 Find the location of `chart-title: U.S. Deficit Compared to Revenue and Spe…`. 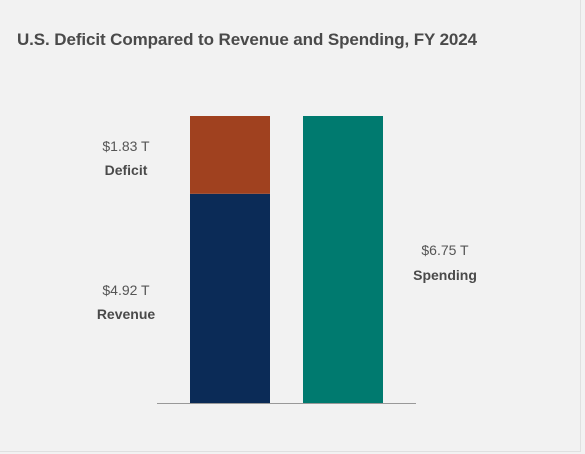

chart-title: U.S. Deficit Compared to Revenue and Spe… is located at coordinates (247, 39).